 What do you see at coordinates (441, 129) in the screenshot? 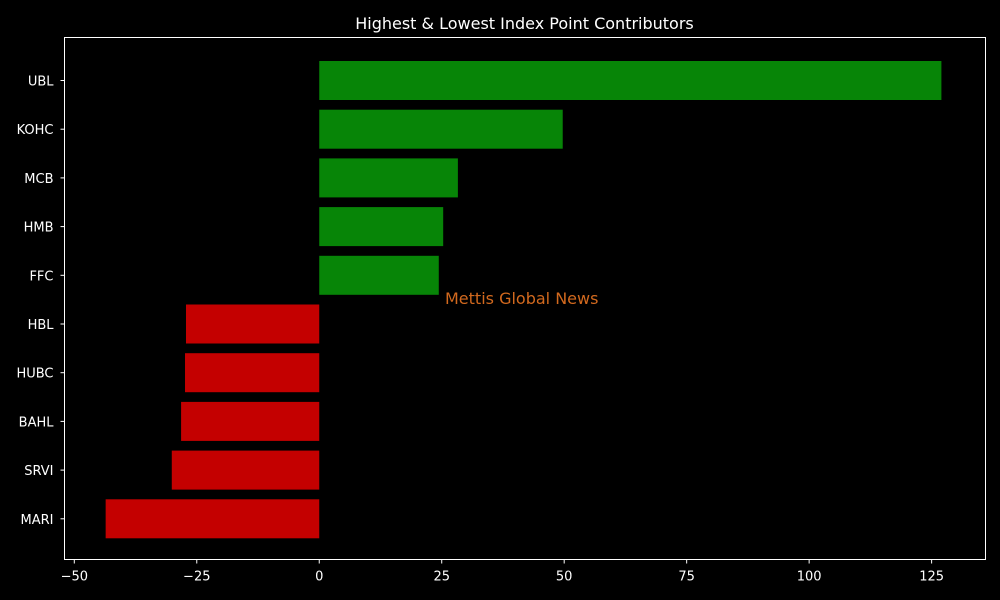
I see `bar-kohc` at bounding box center [441, 129].